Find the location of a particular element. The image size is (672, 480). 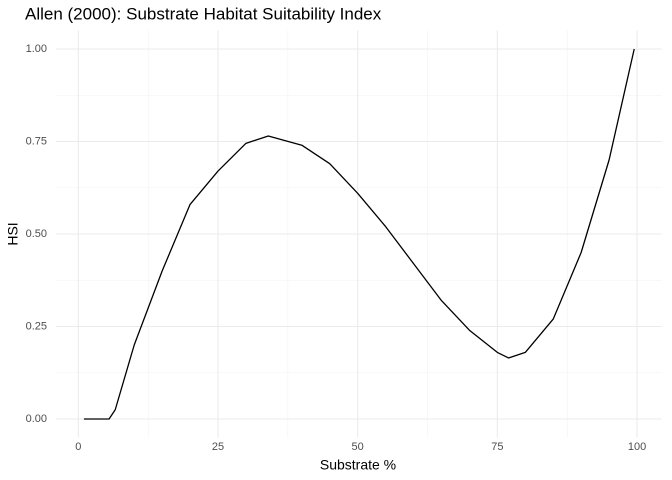

x-tick-label: 0 is located at coordinates (78, 447).